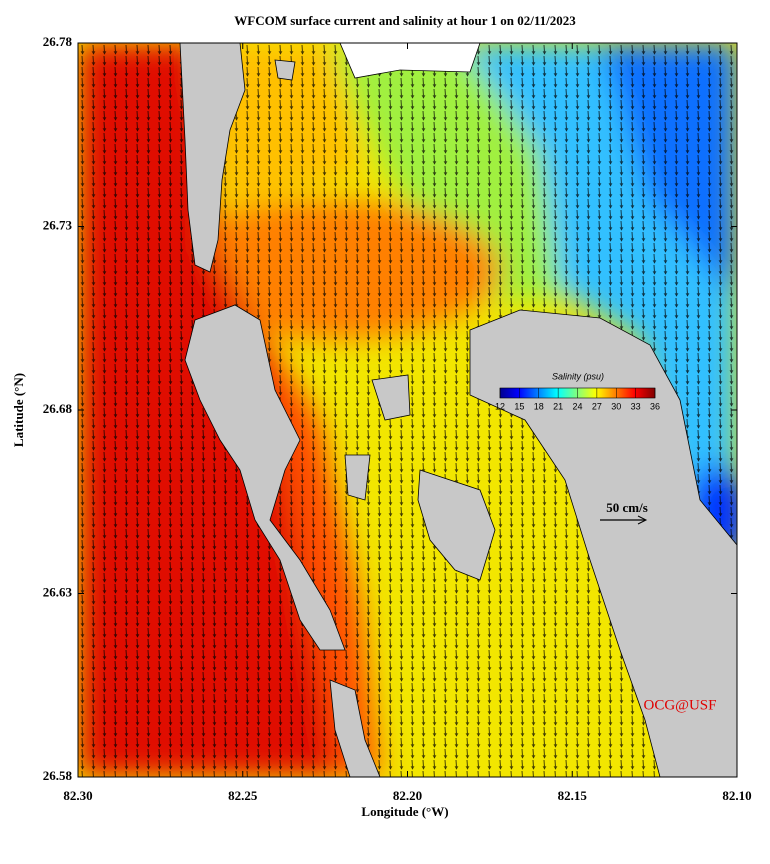 Image resolution: width=770 pixels, height=864 pixels. What do you see at coordinates (58, 41) in the screenshot?
I see `y-tick-label: 26.78` at bounding box center [58, 41].